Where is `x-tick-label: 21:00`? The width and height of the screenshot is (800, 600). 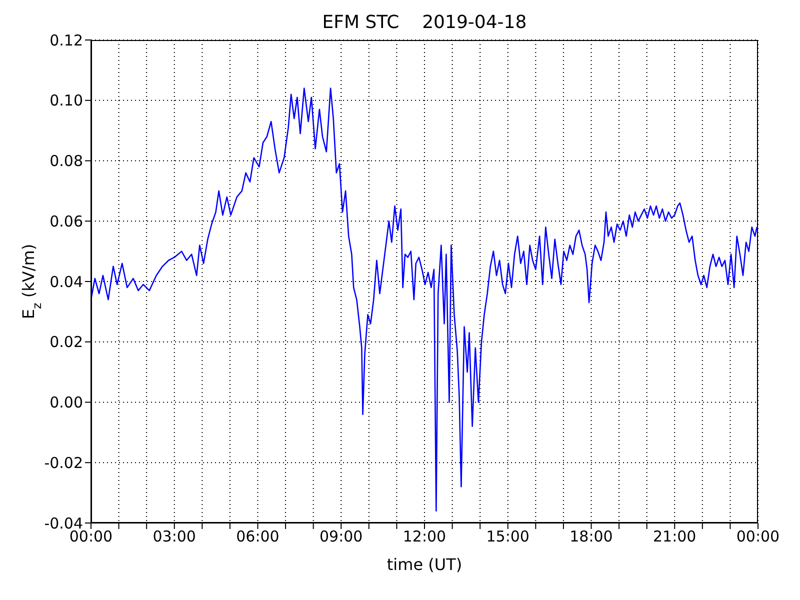
x-tick-label: 21:00 is located at coordinates (674, 537).